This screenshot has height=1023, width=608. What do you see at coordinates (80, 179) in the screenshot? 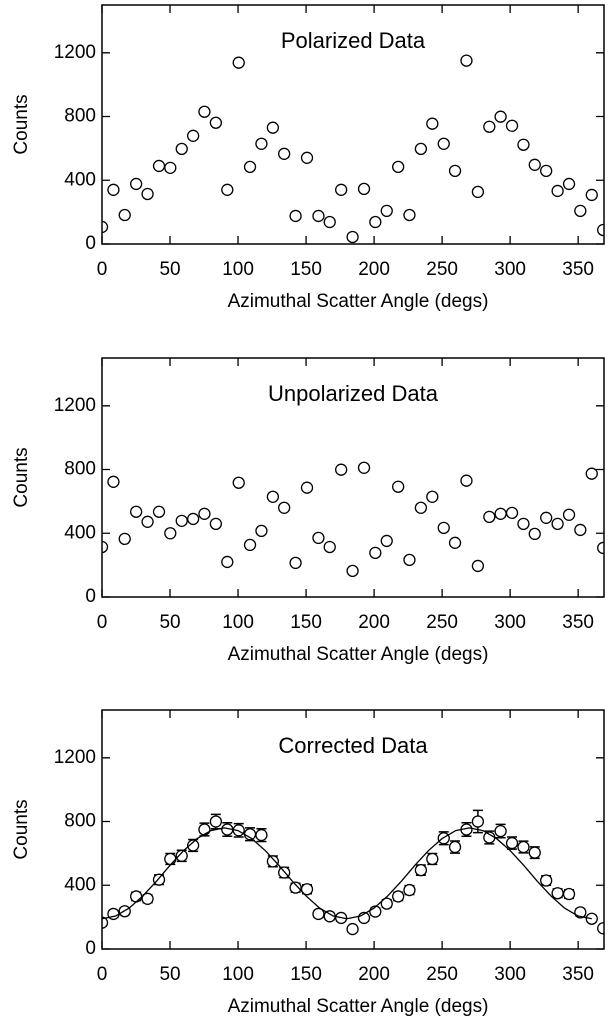
I see `y-tick-label: 400` at bounding box center [80, 179].